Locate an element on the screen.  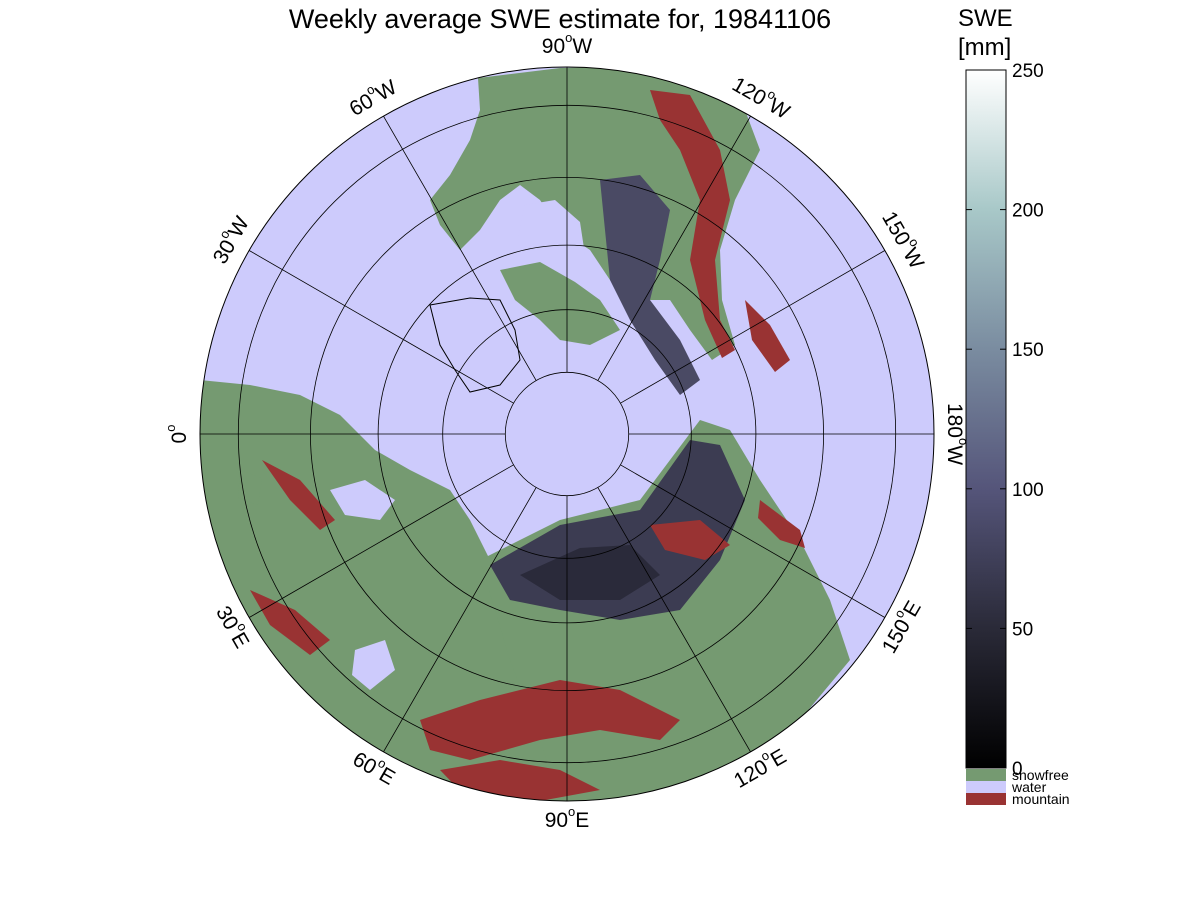
colorbar-tick-label: 100 is located at coordinates (1028, 490).